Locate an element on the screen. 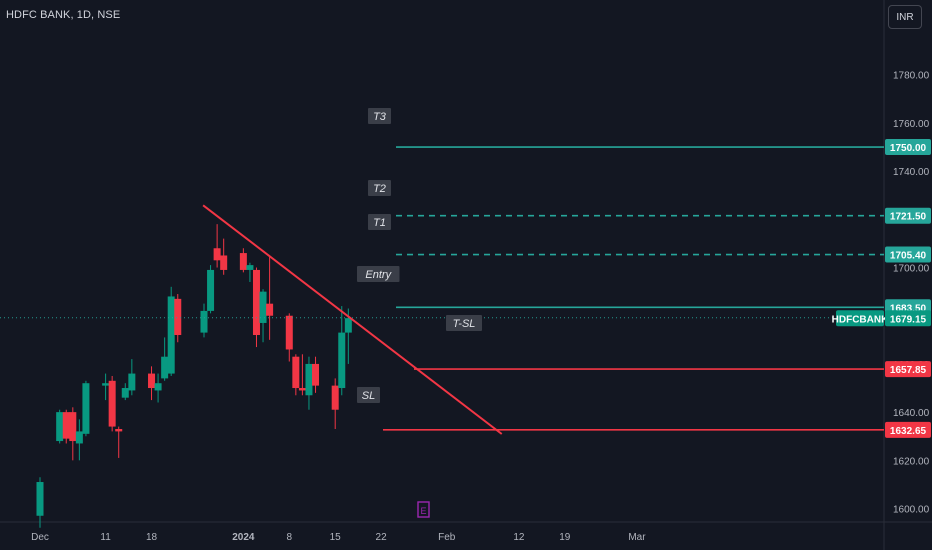 The width and height of the screenshot is (932, 550). price-tick-label: 1740.00 is located at coordinates (911, 172).